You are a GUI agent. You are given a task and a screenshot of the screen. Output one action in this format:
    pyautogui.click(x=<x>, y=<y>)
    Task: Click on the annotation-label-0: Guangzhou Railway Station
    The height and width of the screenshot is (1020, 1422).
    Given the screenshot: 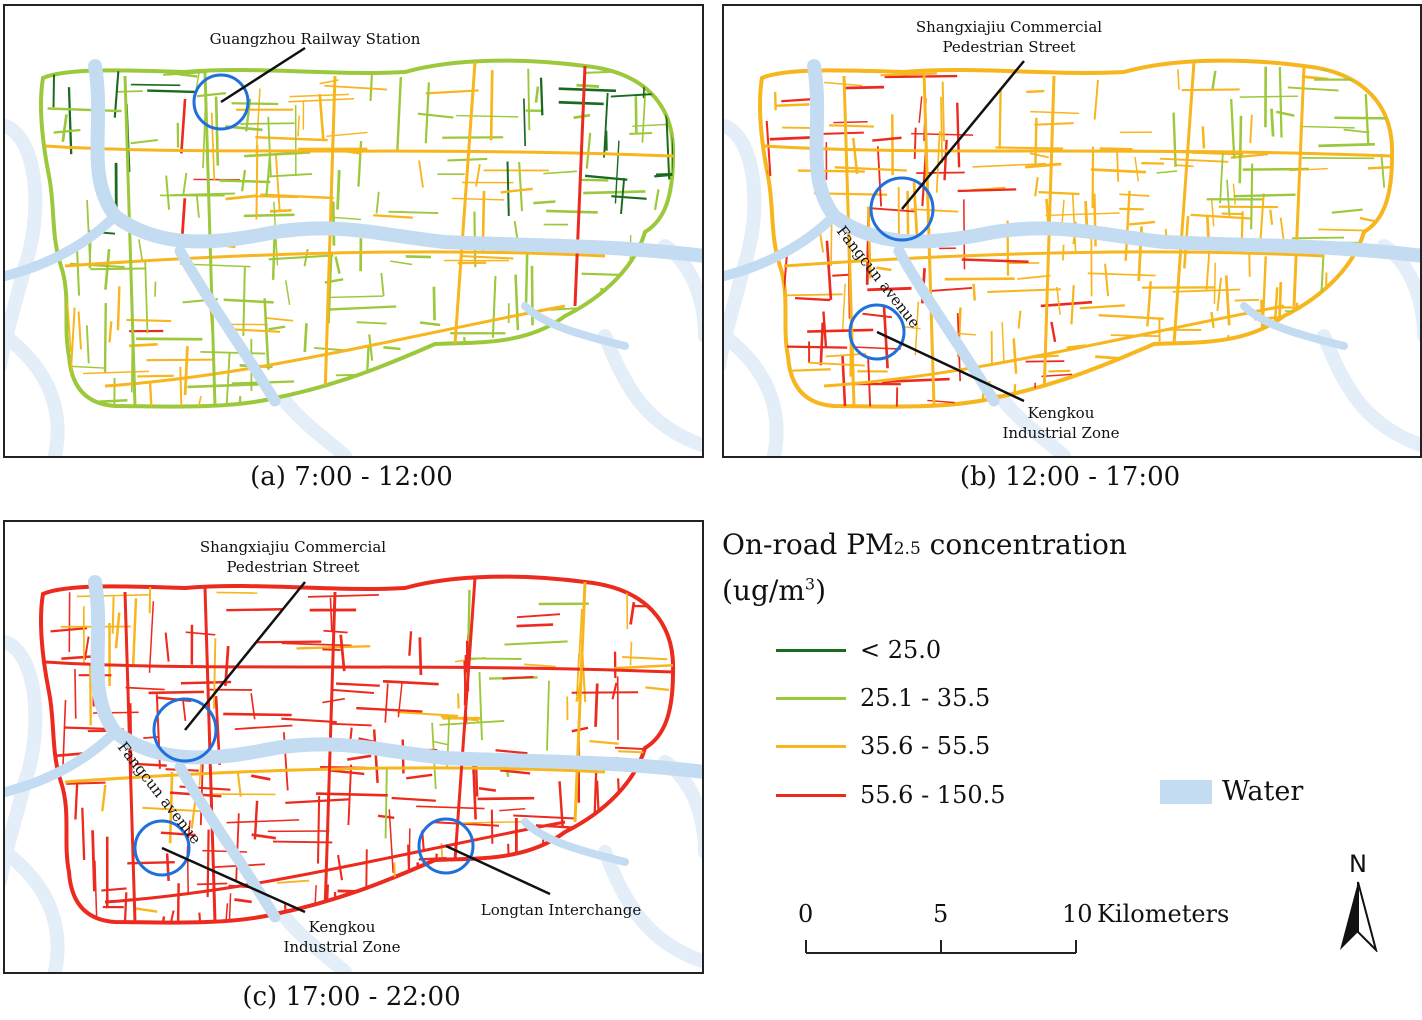 What is the action you would take?
    pyautogui.click(x=315, y=39)
    